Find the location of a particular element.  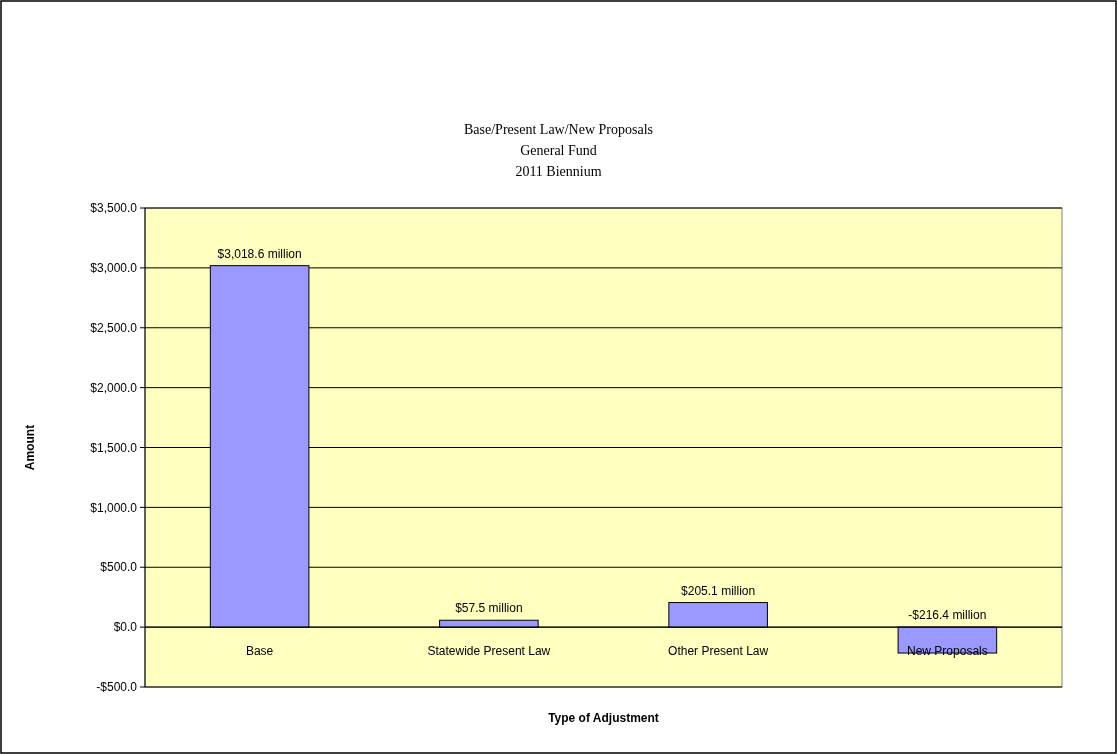

y-tick-label: -$500.0 is located at coordinates (117, 687).